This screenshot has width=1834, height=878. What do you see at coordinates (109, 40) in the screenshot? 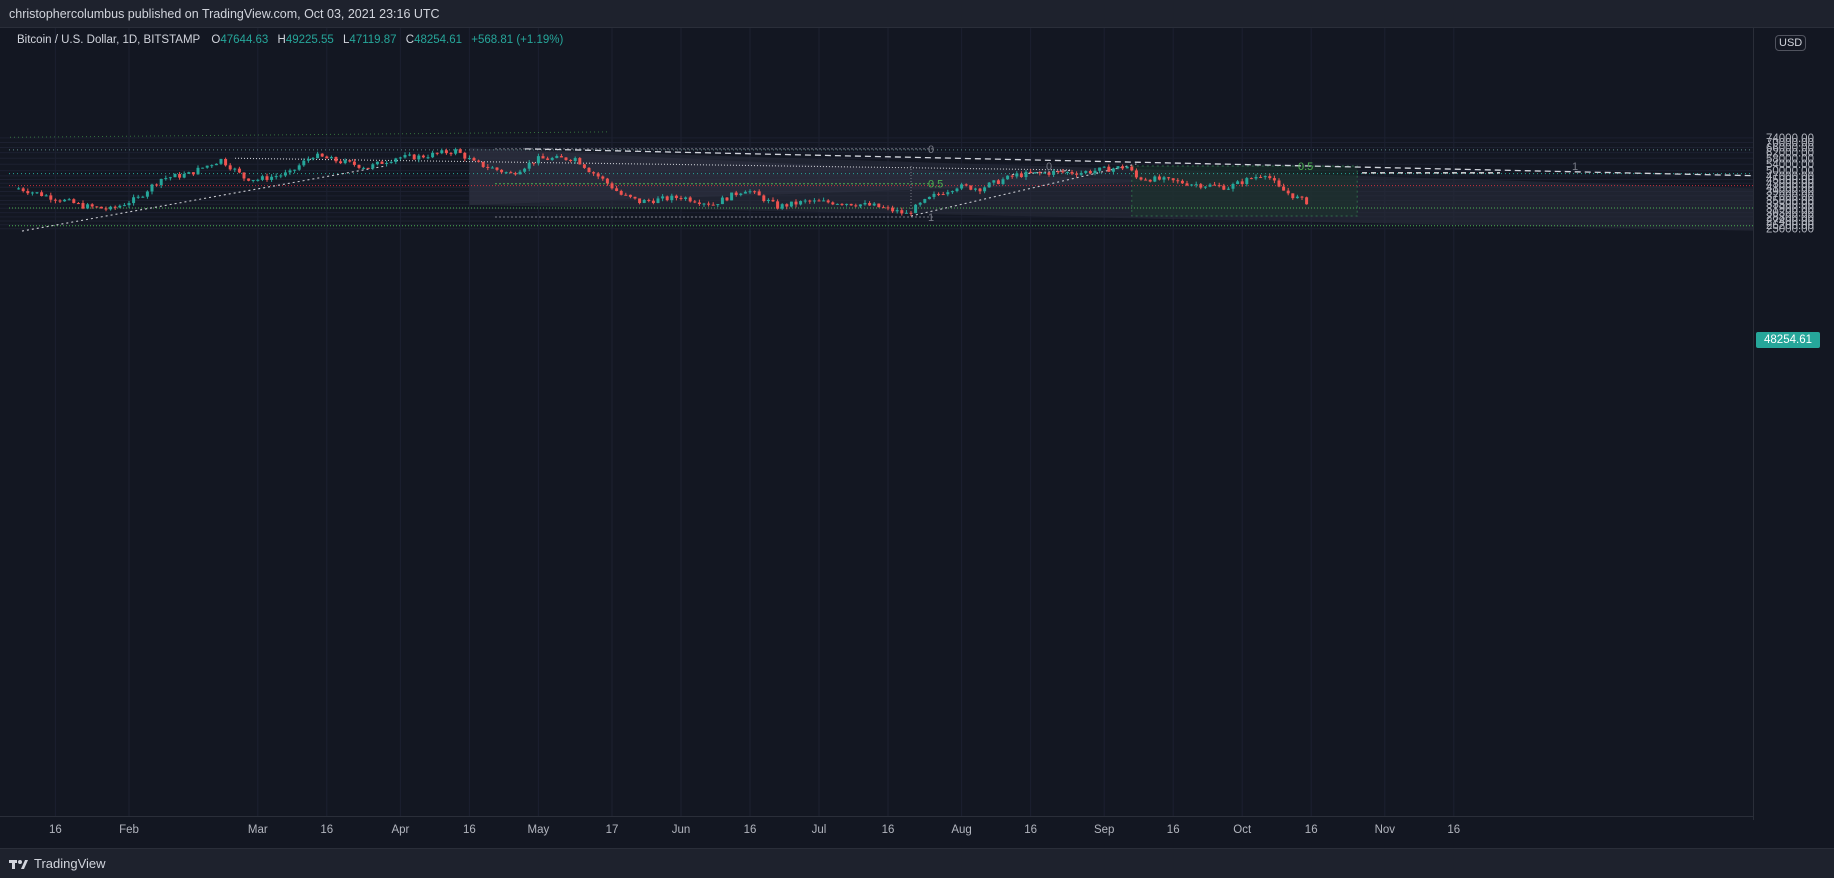
I see `symbol-title: Bitcoin / U.S. Dollar, 1D, BITSTAMP` at bounding box center [109, 40].